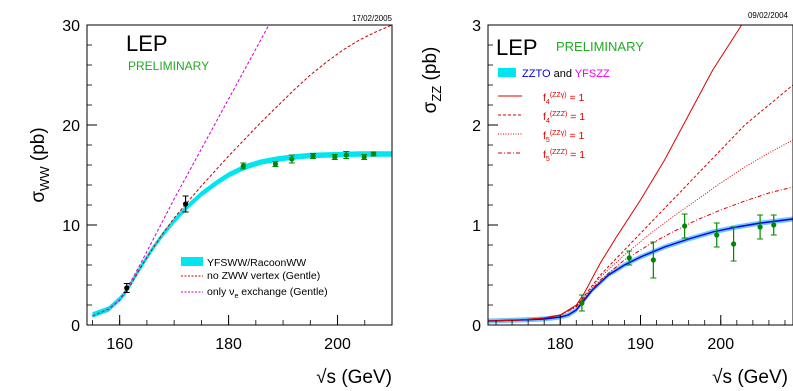 This screenshot has height=391, width=793. Describe the element at coordinates (576, 136) in the screenshot. I see `zz-legend-f5zzg-rest: = 1` at that location.